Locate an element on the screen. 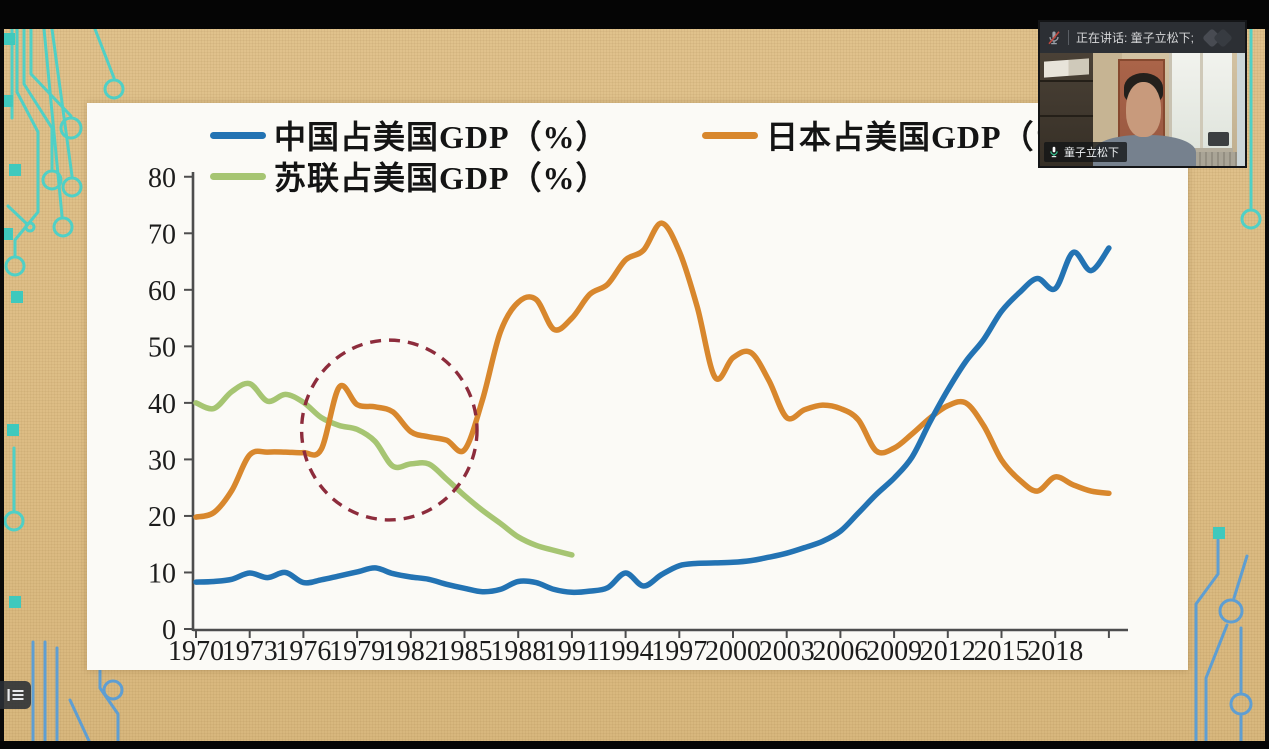  mic-muted-icon is located at coordinates (1054, 38).